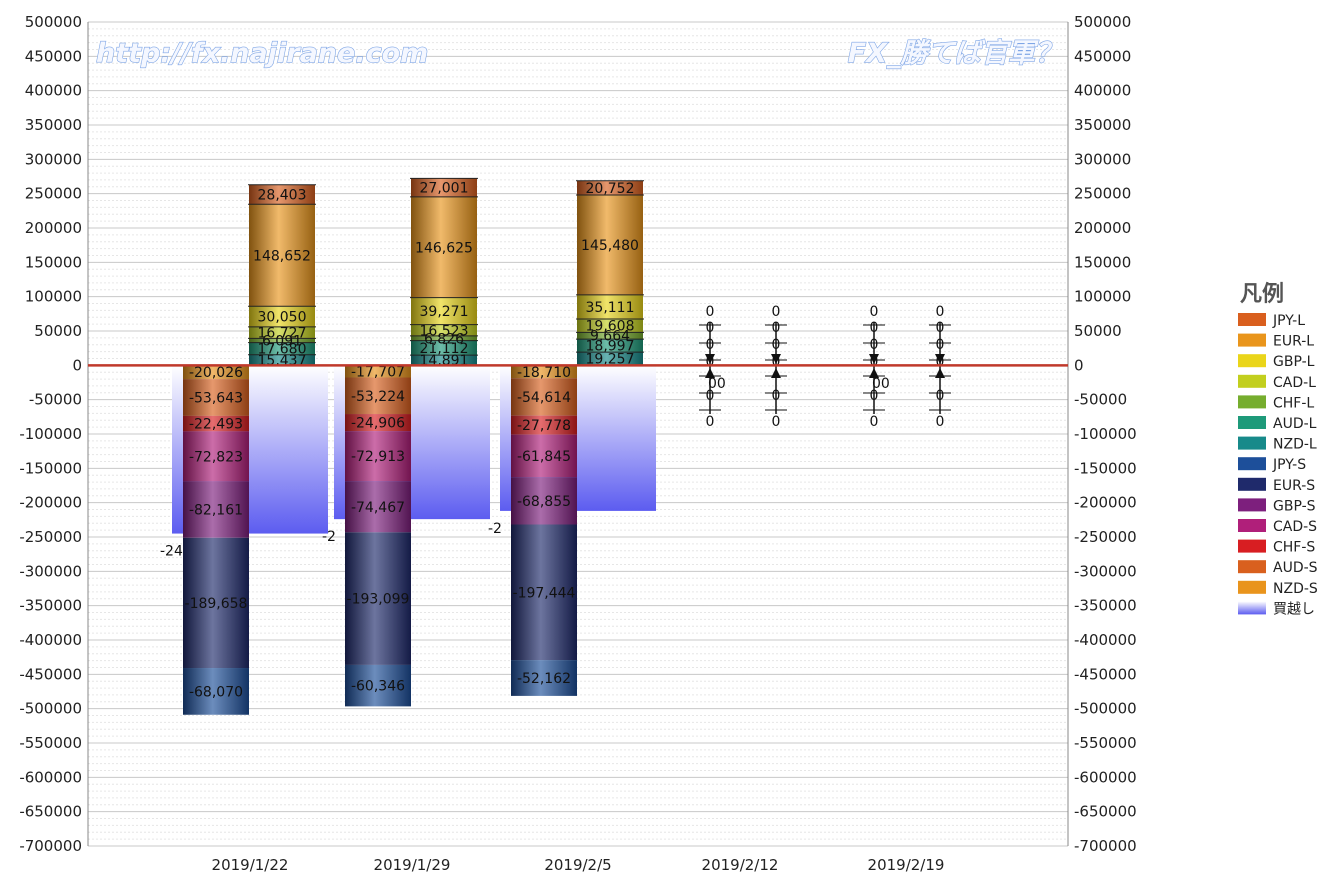  I want to click on legend-label: AUD-S, so click(1295, 568).